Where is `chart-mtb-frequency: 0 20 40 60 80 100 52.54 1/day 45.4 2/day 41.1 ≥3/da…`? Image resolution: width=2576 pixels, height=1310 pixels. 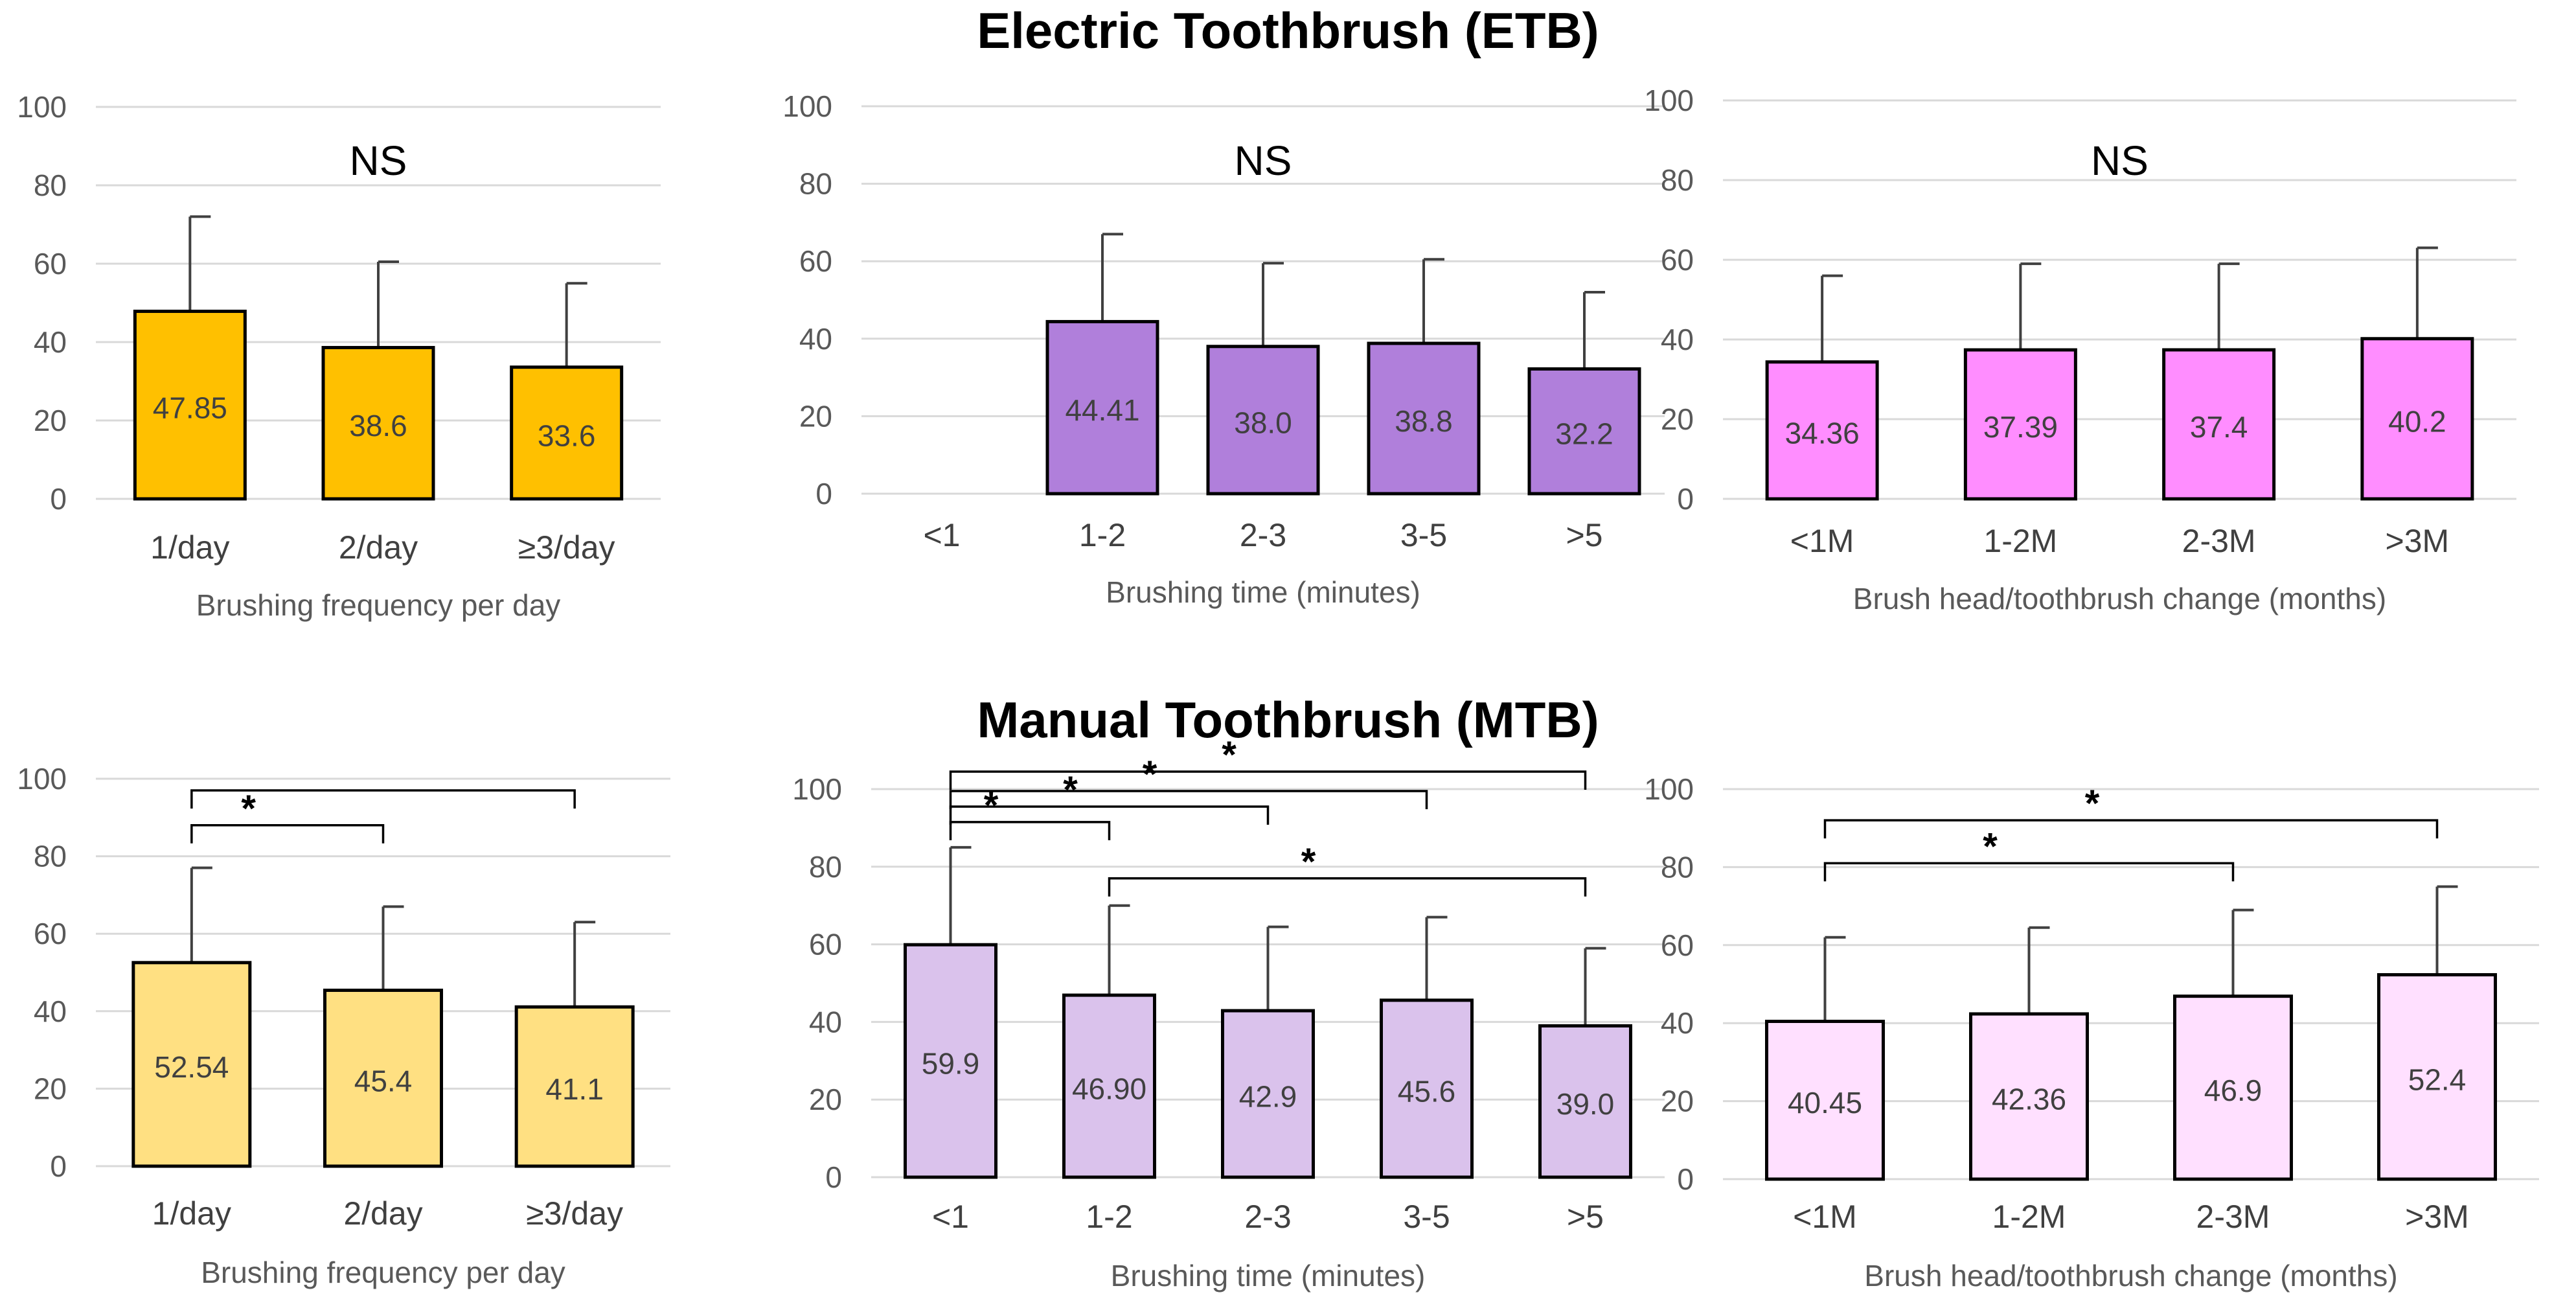 chart-mtb-frequency: 0 20 40 60 80 100 52.54 1/day 45.4 2/day 41.1 ≥3/da… is located at coordinates (343, 1025).